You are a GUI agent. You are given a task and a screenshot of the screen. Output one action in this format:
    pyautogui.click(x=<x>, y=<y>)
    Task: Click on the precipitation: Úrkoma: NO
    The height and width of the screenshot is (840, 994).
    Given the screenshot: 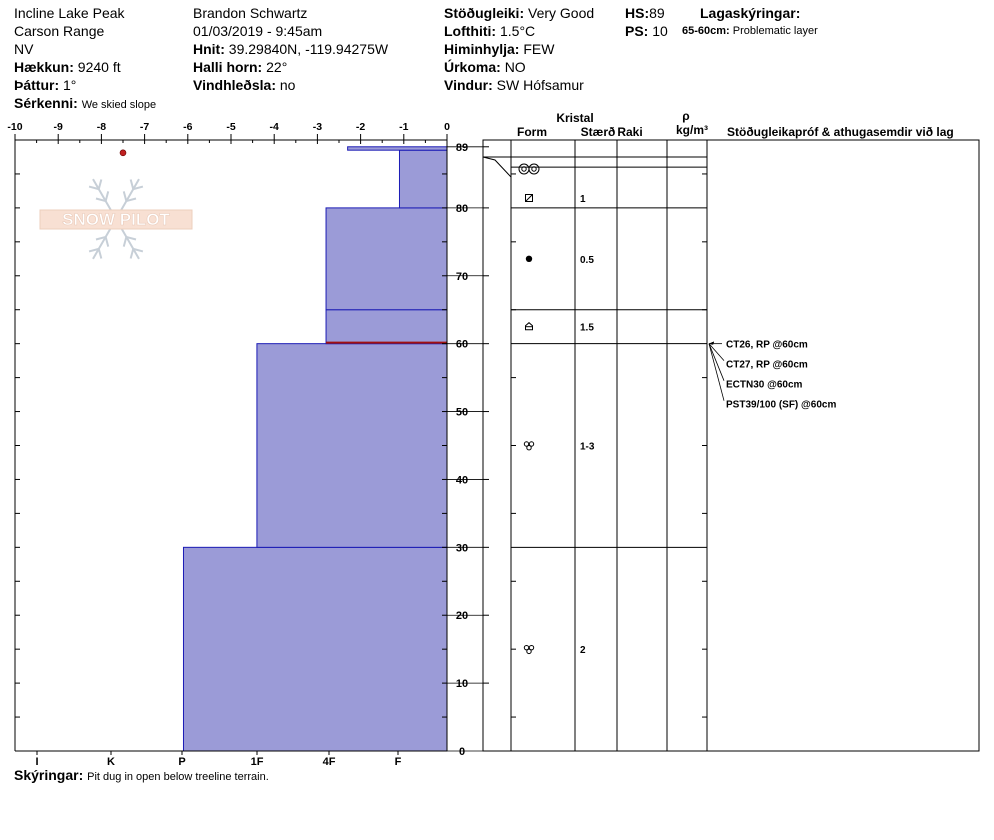 What is the action you would take?
    pyautogui.click(x=485, y=67)
    